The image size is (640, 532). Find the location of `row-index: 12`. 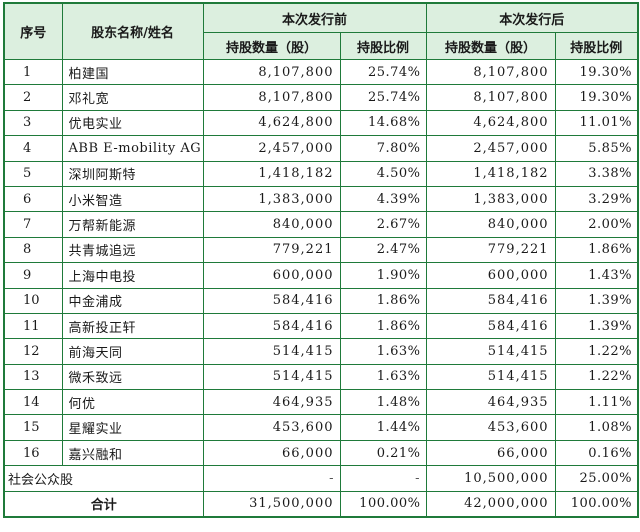

row-index: 12 is located at coordinates (33, 351).